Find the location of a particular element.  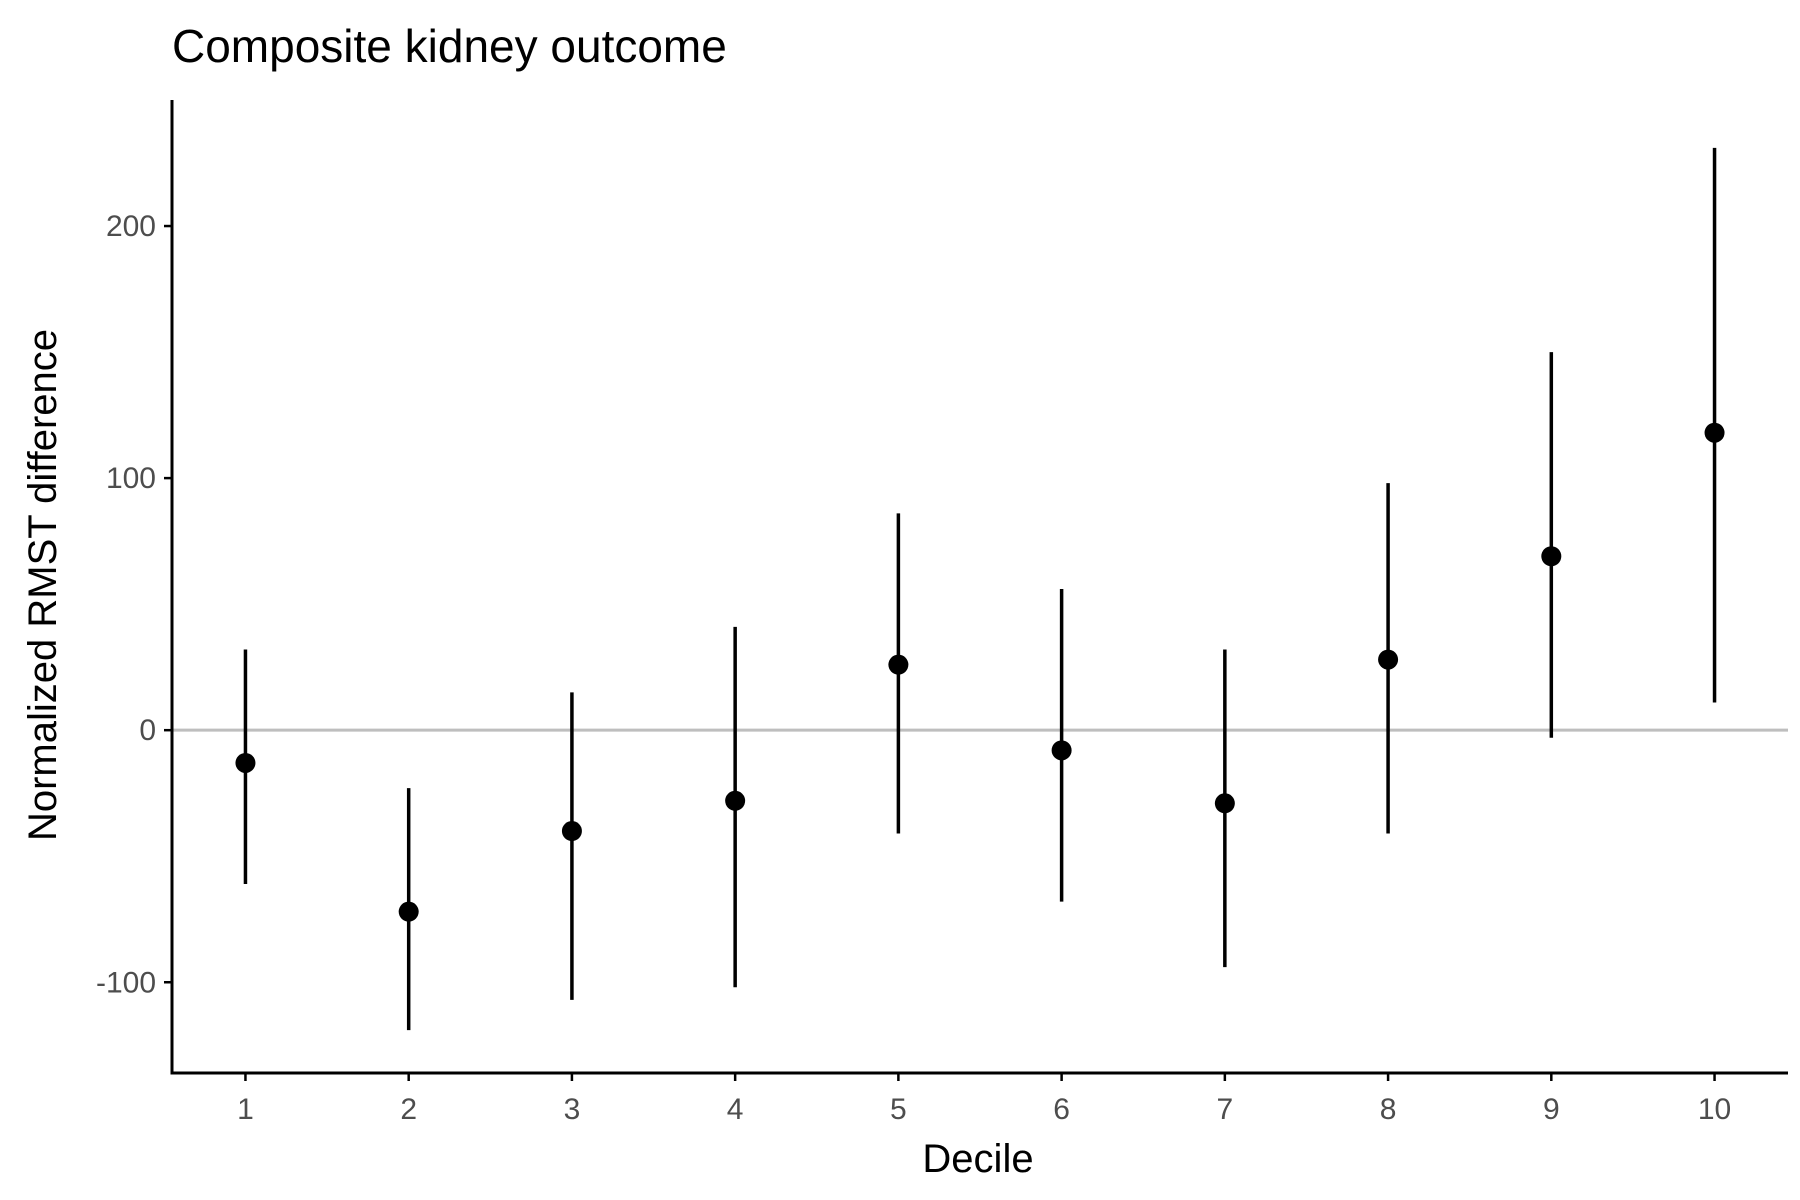

x-tick-label: 4 is located at coordinates (735, 1109).